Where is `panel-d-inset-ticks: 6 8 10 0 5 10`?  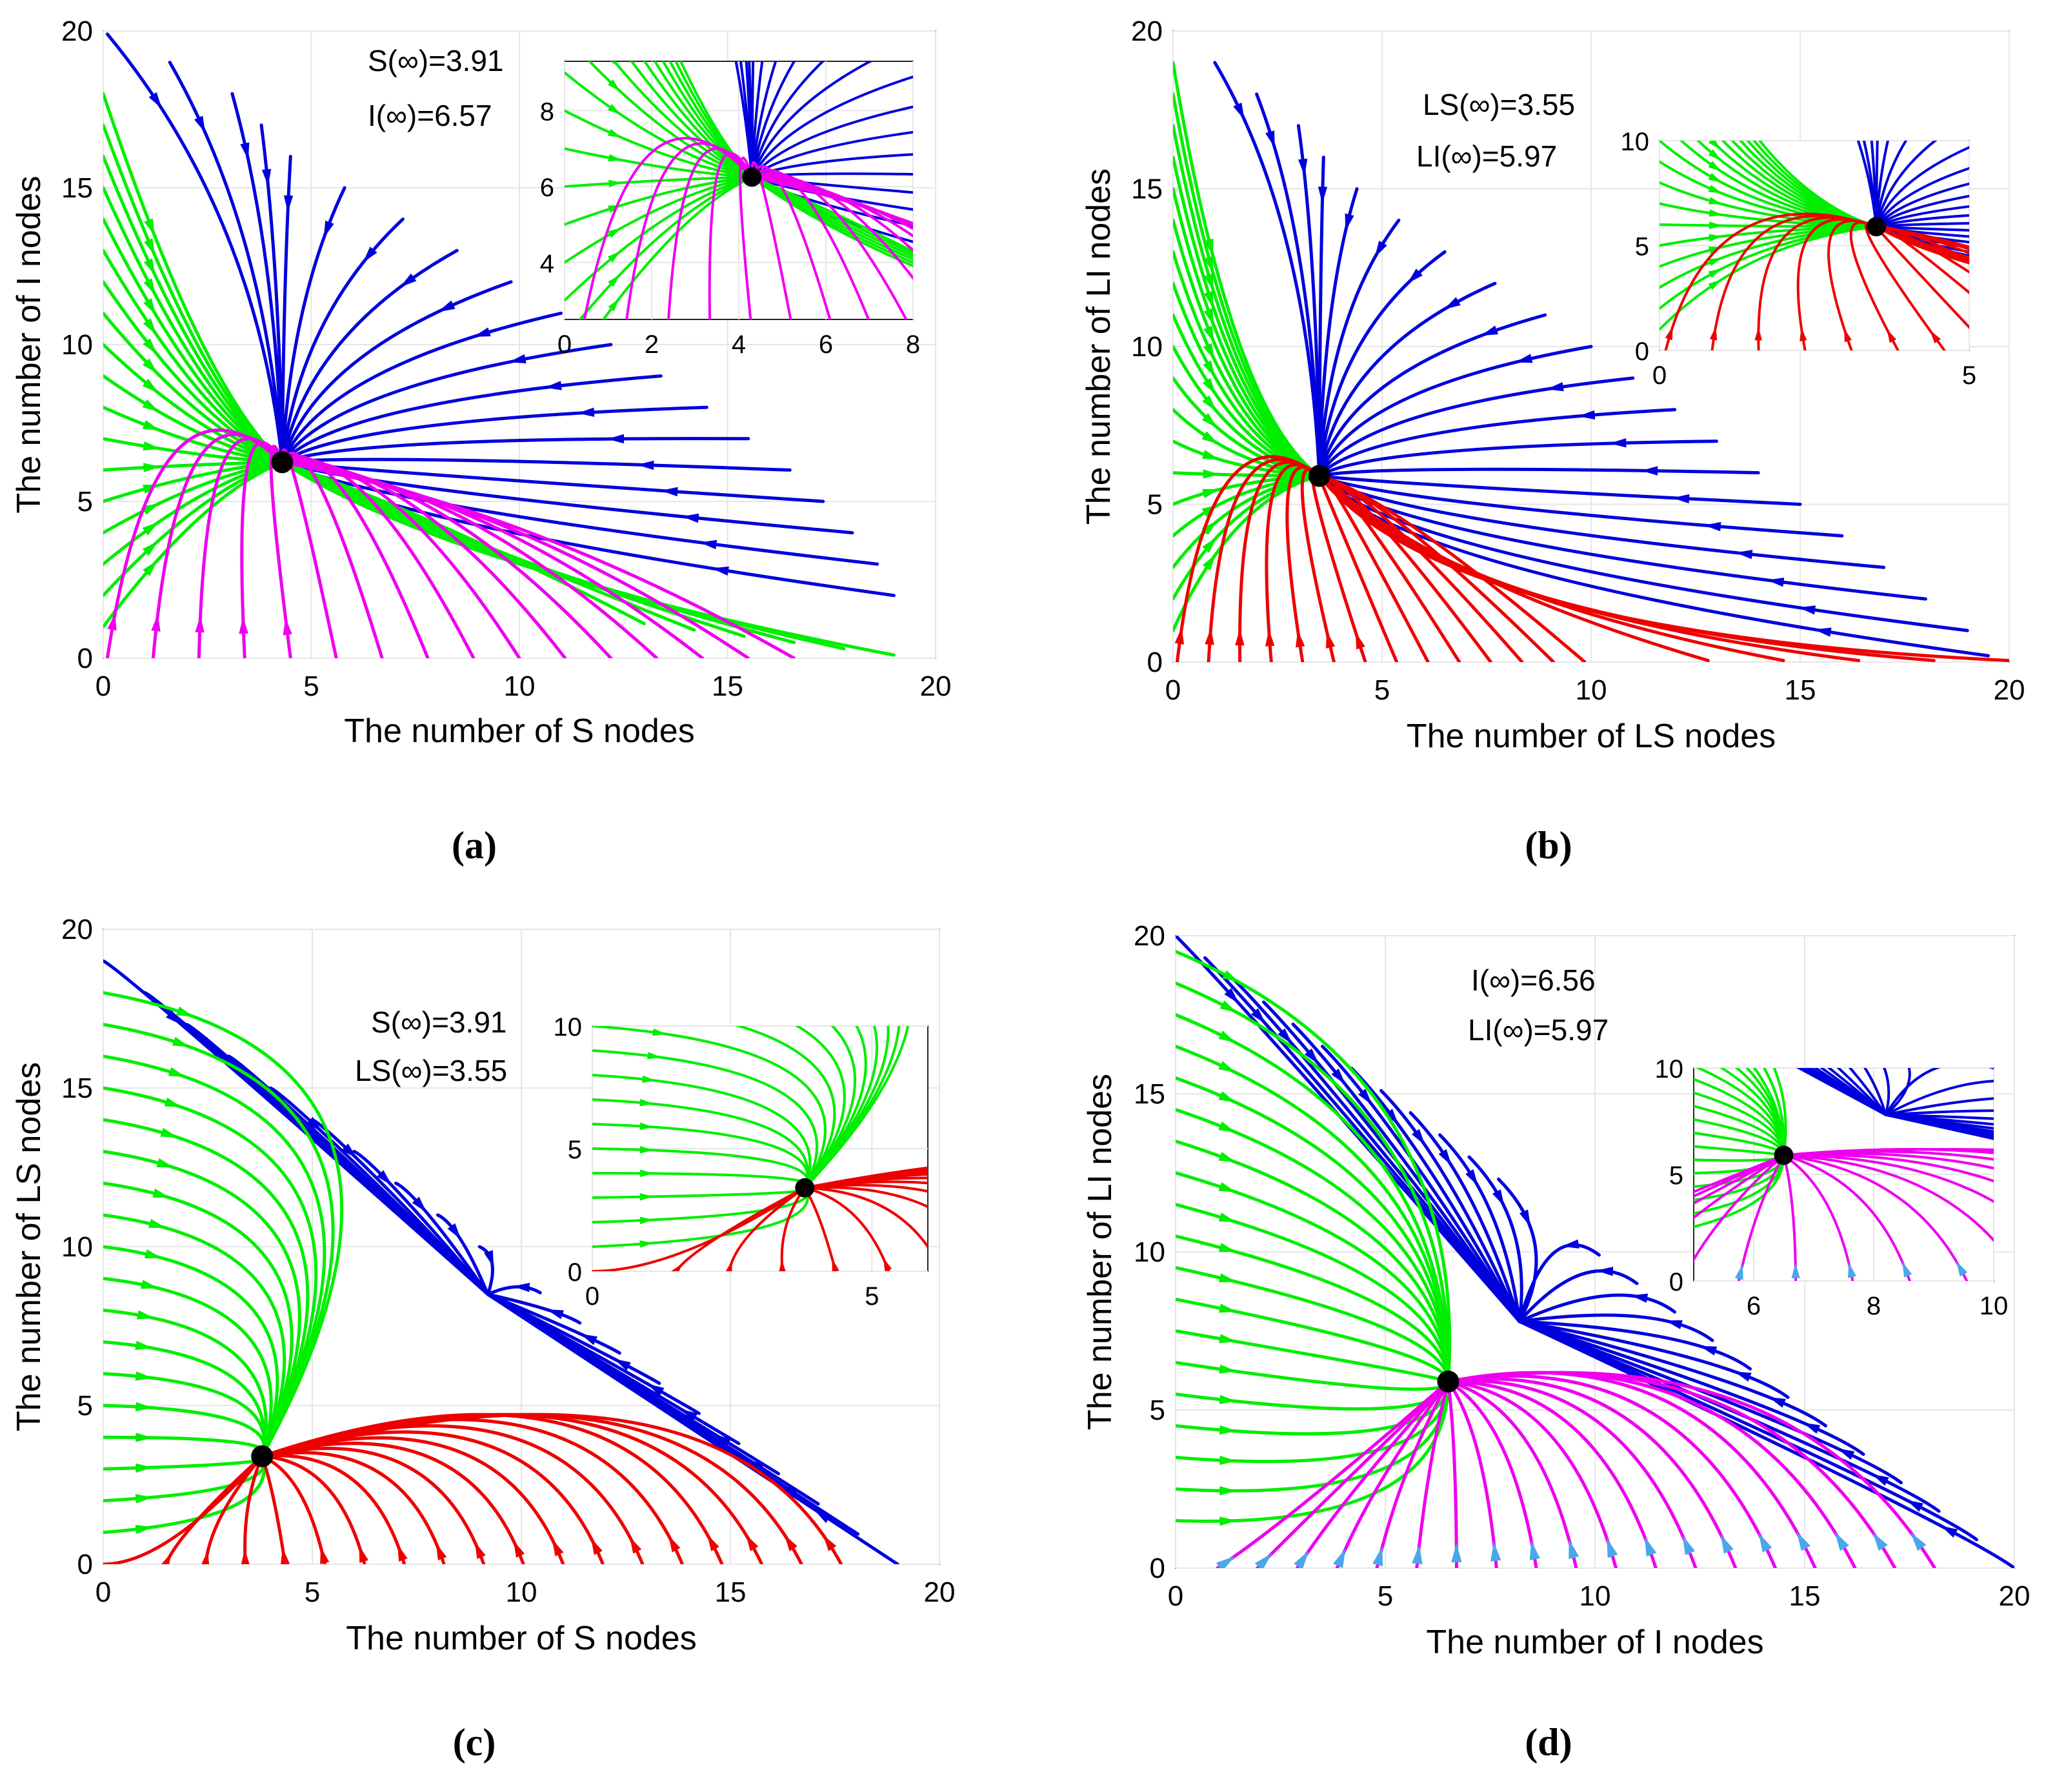 panel-d-inset-ticks: 6 8 10 0 5 10 is located at coordinates (1832, 1187).